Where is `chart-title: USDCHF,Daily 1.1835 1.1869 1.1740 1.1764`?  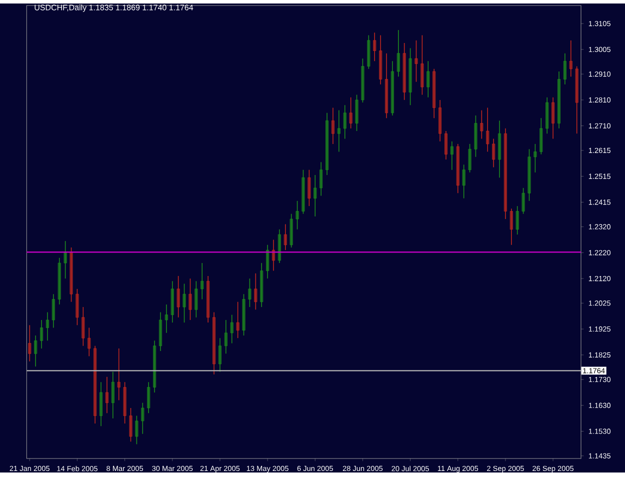
chart-title: USDCHF,Daily 1.1835 1.1869 1.1740 1.1764 is located at coordinates (114, 8).